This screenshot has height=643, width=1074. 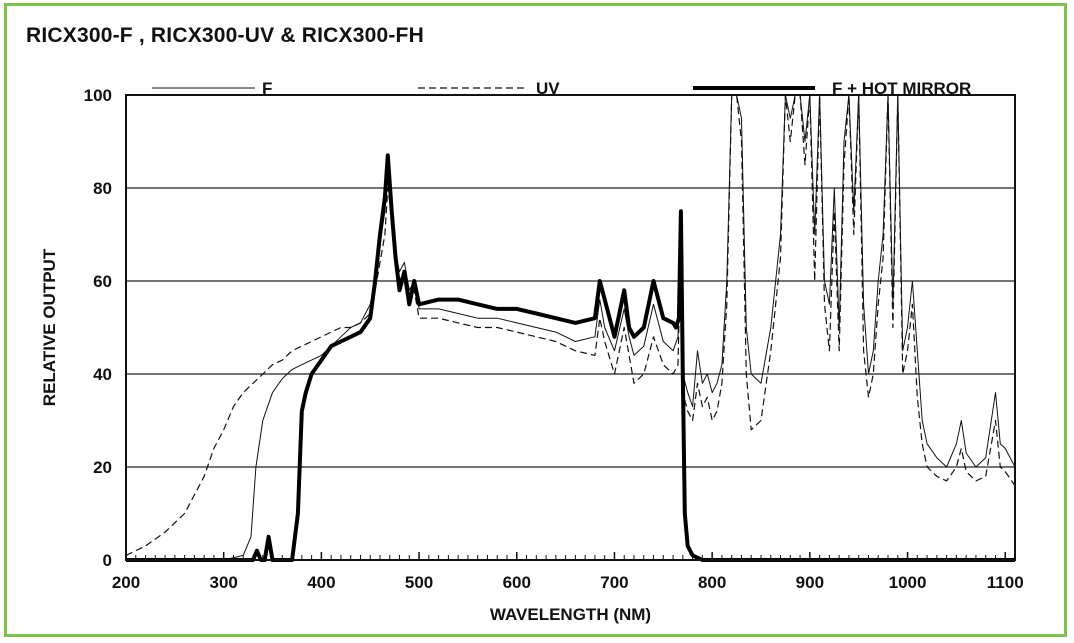 What do you see at coordinates (614, 582) in the screenshot?
I see `x-tick-label-700: 700` at bounding box center [614, 582].